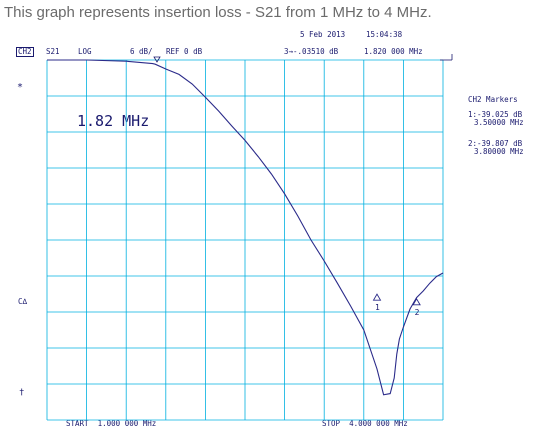  What do you see at coordinates (499, 151) in the screenshot?
I see `marker2-freq: 3.80000 MHz` at bounding box center [499, 151].